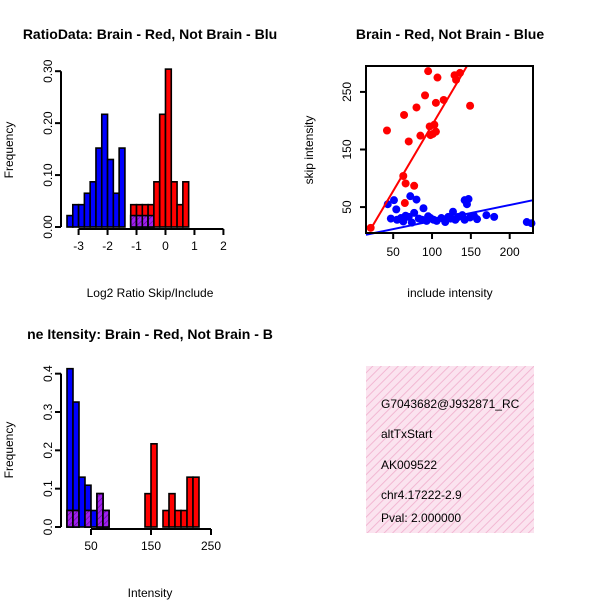 The image size is (600, 600). What do you see at coordinates (450, 404) in the screenshot?
I see `event-id: G7043682@J932871_RC` at bounding box center [450, 404].